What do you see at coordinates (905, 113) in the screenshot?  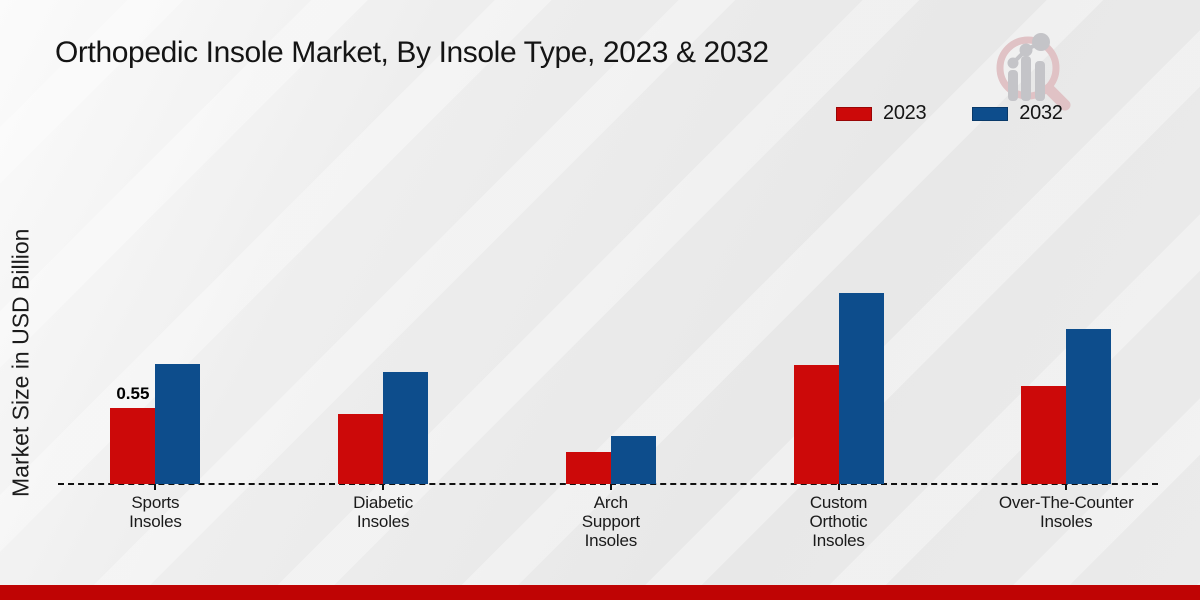 I see `legend-label-2023: 2023` at bounding box center [905, 113].